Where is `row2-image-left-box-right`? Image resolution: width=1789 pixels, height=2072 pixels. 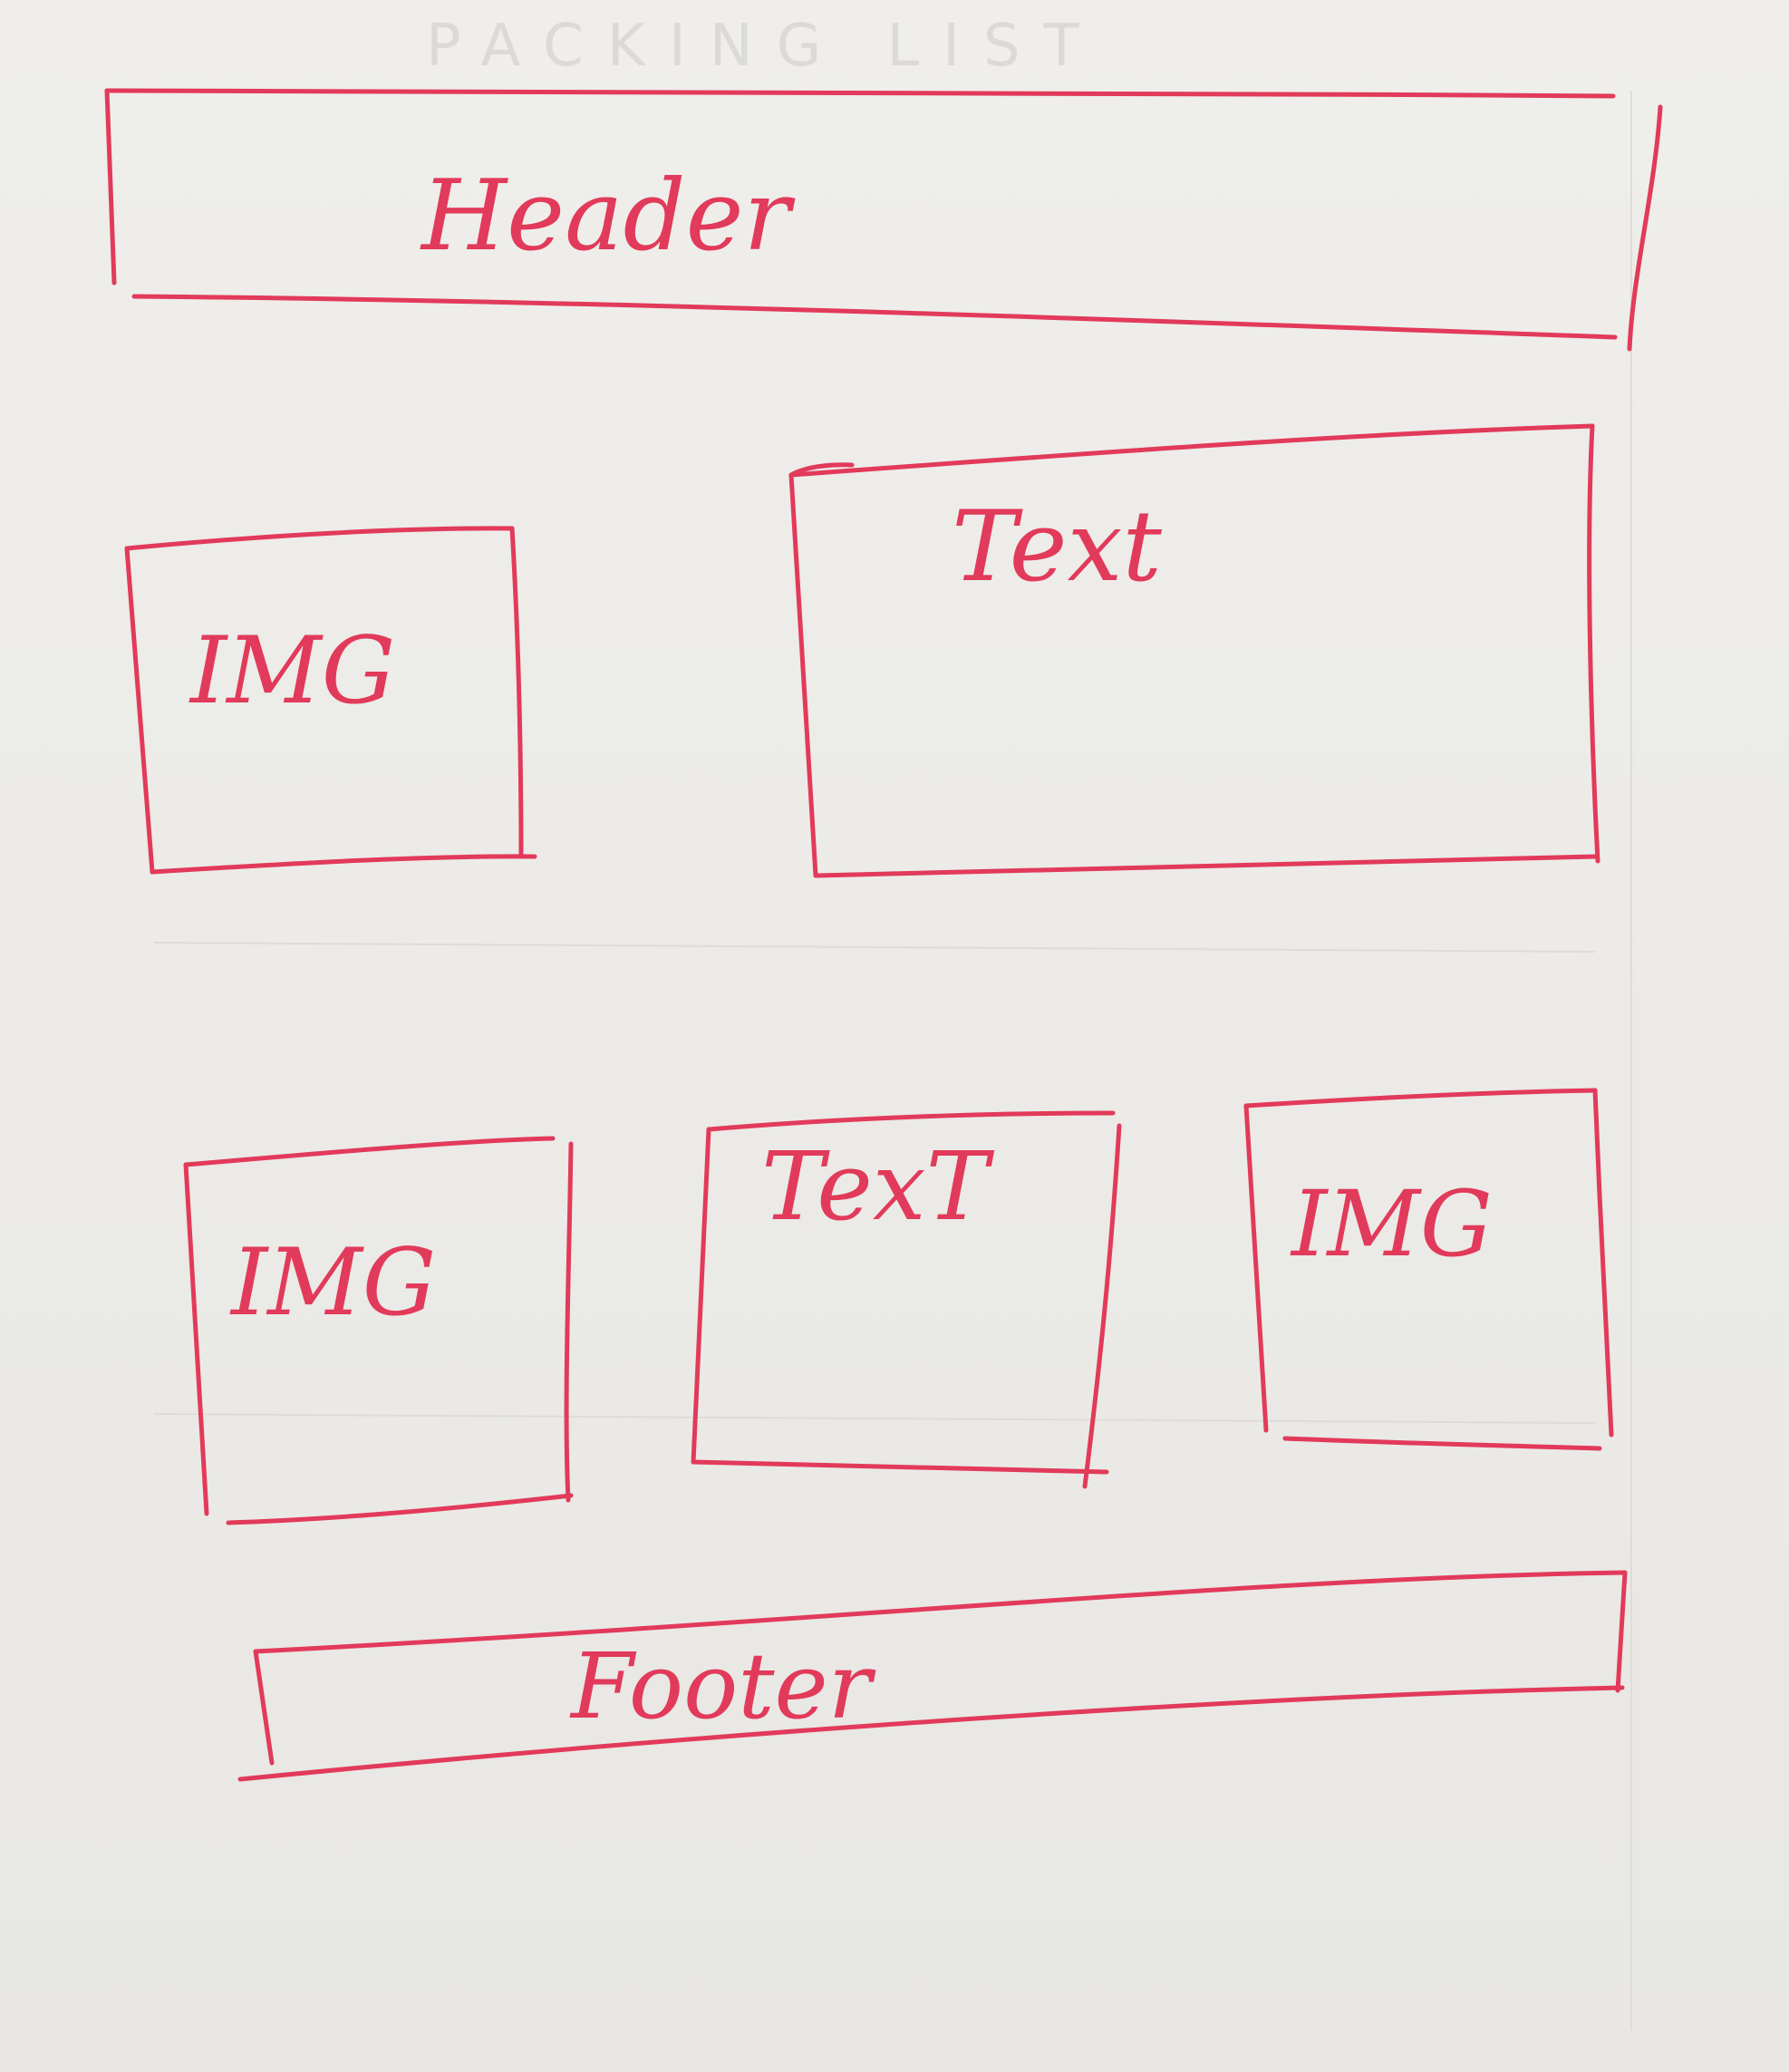 row2-image-left-box-right is located at coordinates (569, 1322).